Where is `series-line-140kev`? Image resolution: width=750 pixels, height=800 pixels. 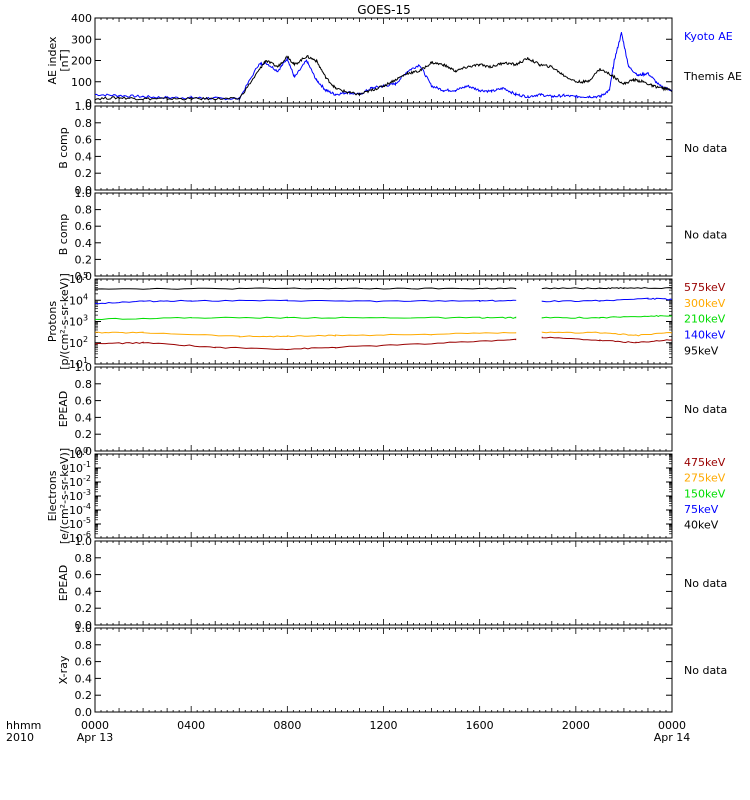
series-line-140kev is located at coordinates (383, 334).